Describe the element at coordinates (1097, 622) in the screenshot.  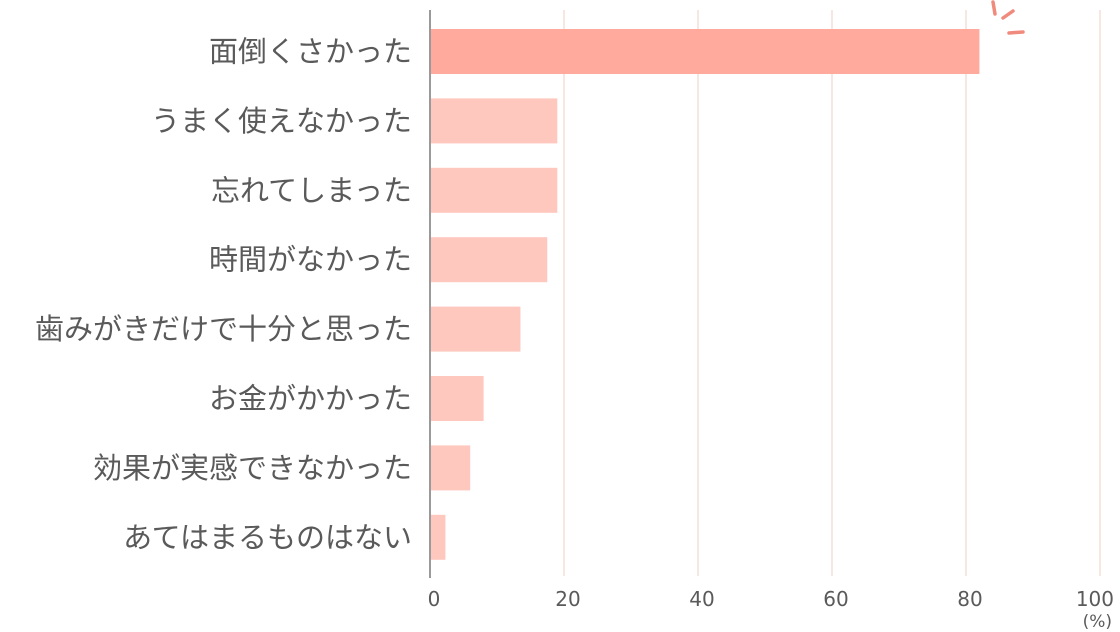
I see `unit-label: (%)` at that location.